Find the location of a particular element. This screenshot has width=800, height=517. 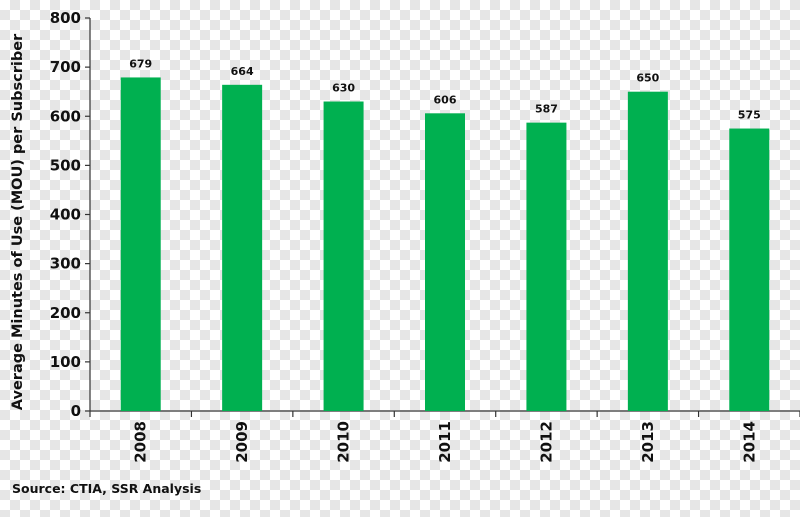

x-tick-label: 2011 is located at coordinates (445, 442).